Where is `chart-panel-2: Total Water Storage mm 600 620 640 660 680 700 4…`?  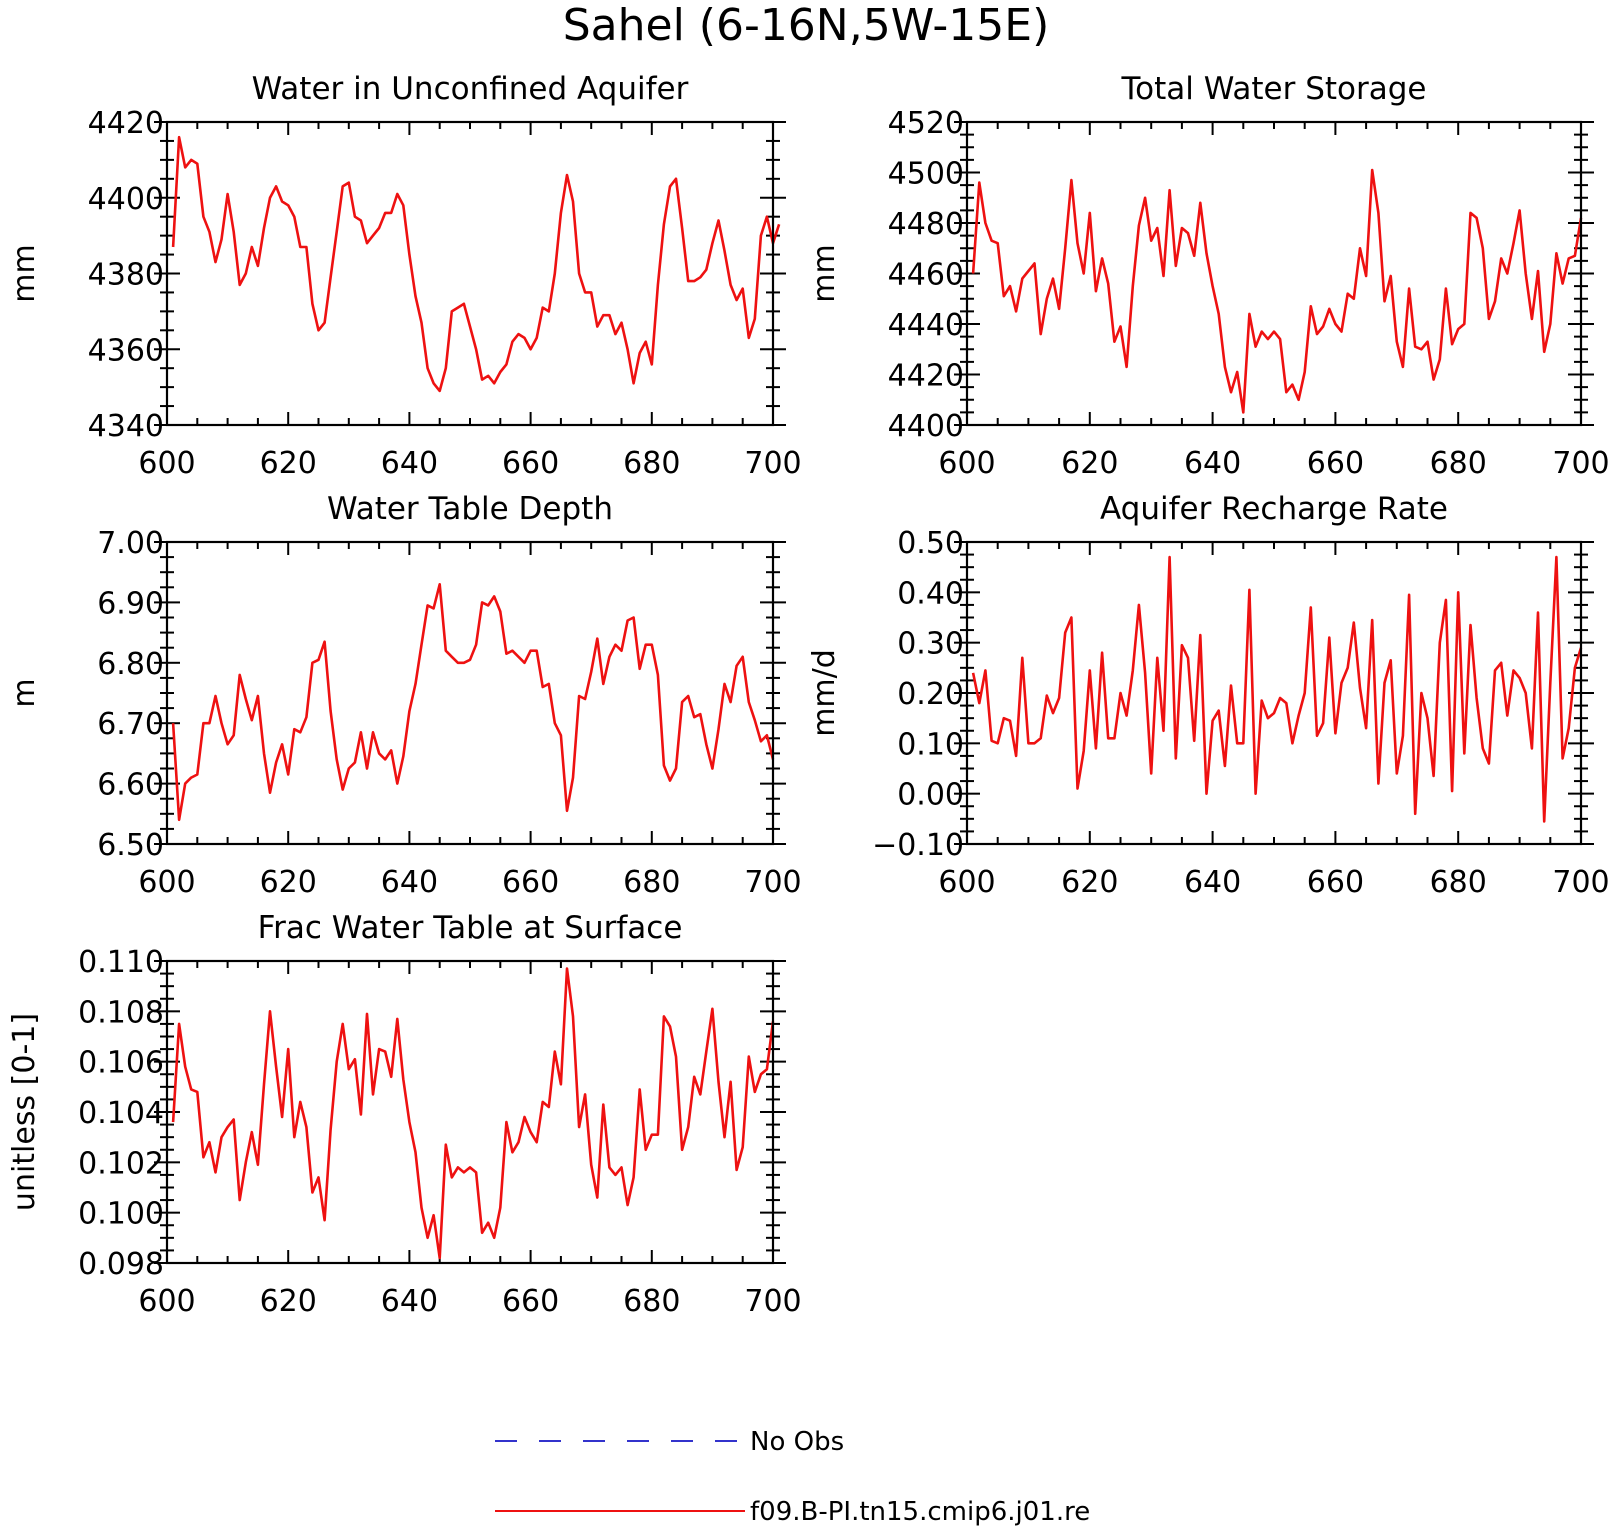
chart-panel-2: Total Water Storage mm 600 620 640 660 680 700 4… is located at coordinates (1208, 276).